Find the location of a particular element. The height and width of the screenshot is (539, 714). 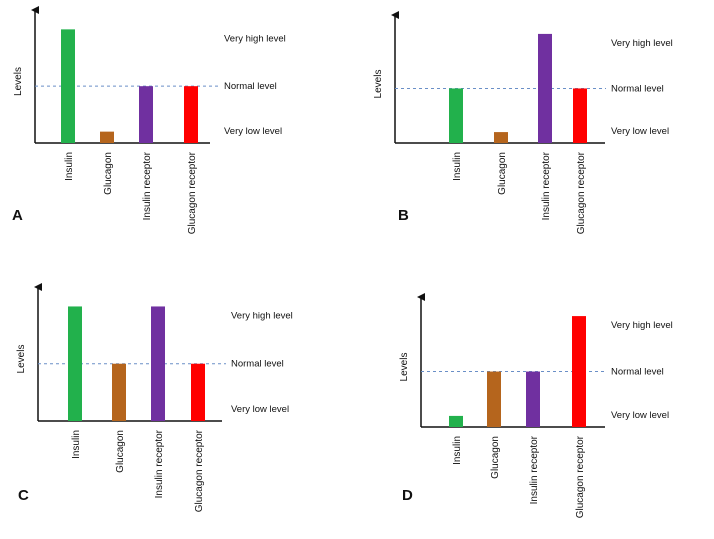

panel-letter: B is located at coordinates (403, 215).